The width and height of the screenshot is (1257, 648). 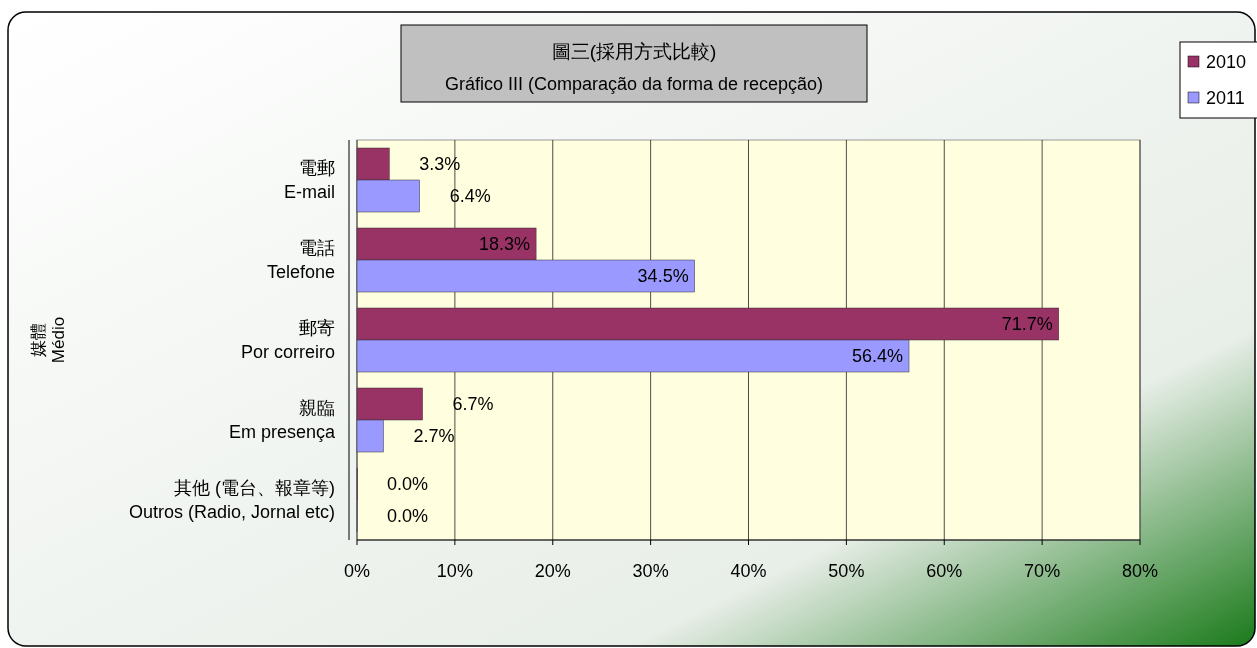 What do you see at coordinates (440, 164) in the screenshot?
I see `data-label: 3.3%` at bounding box center [440, 164].